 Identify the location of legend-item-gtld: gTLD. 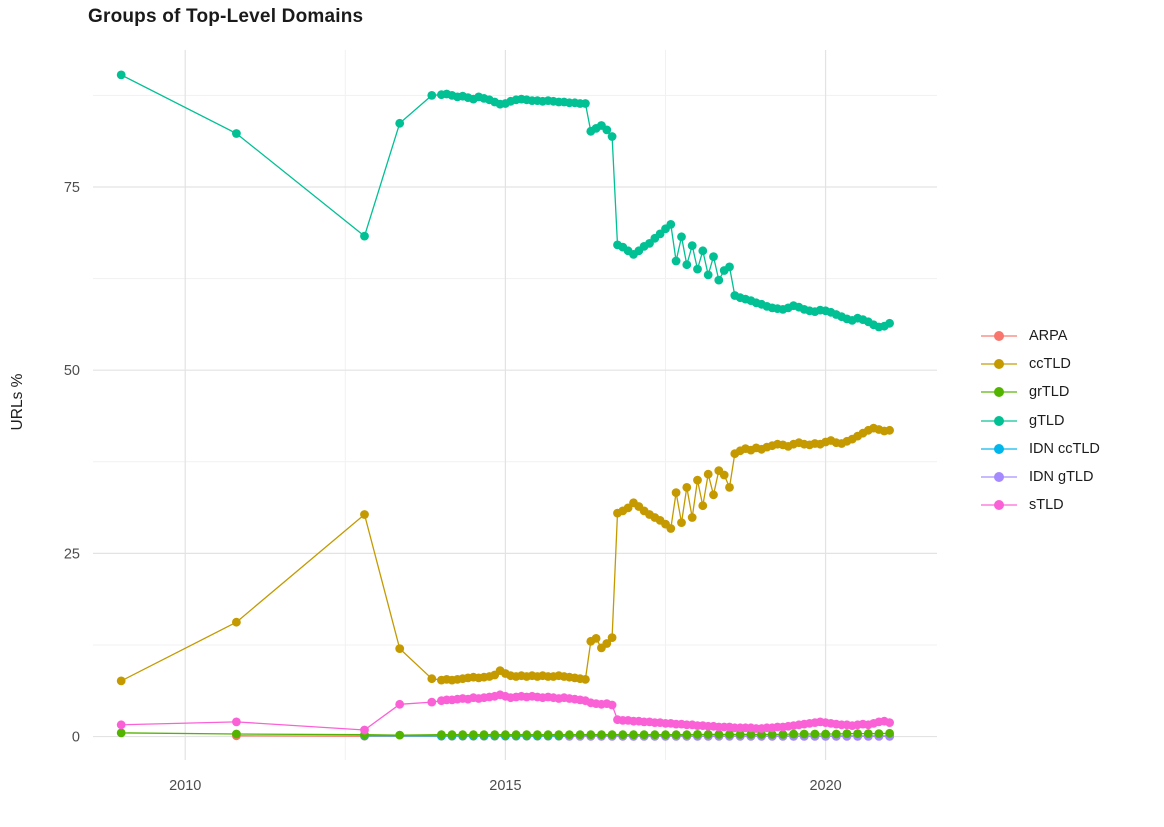
(1040, 421).